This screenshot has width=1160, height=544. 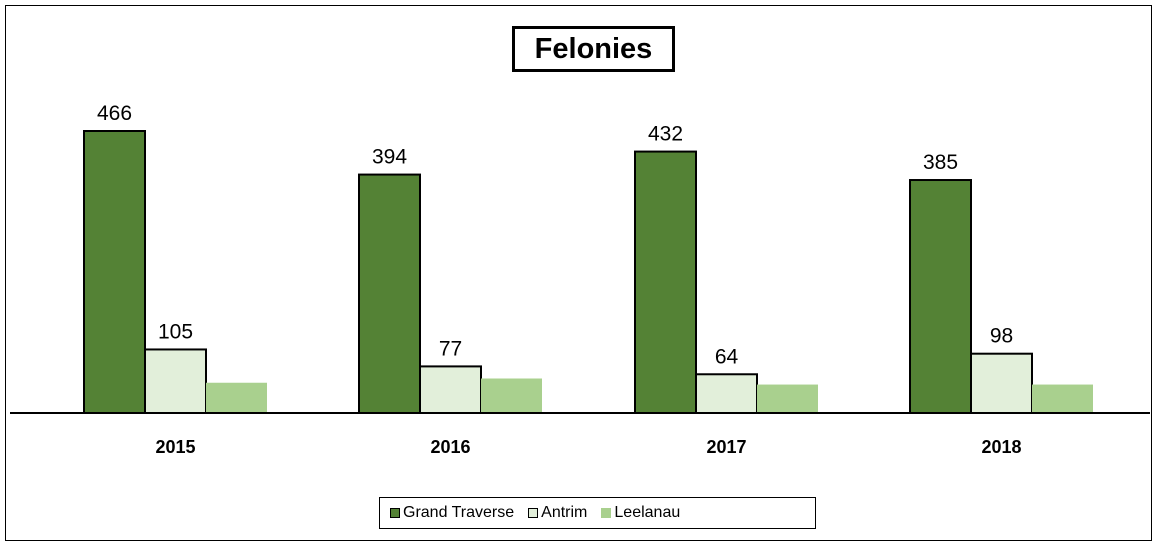 What do you see at coordinates (1001, 336) in the screenshot?
I see `data-label-antrim-2018: 98` at bounding box center [1001, 336].